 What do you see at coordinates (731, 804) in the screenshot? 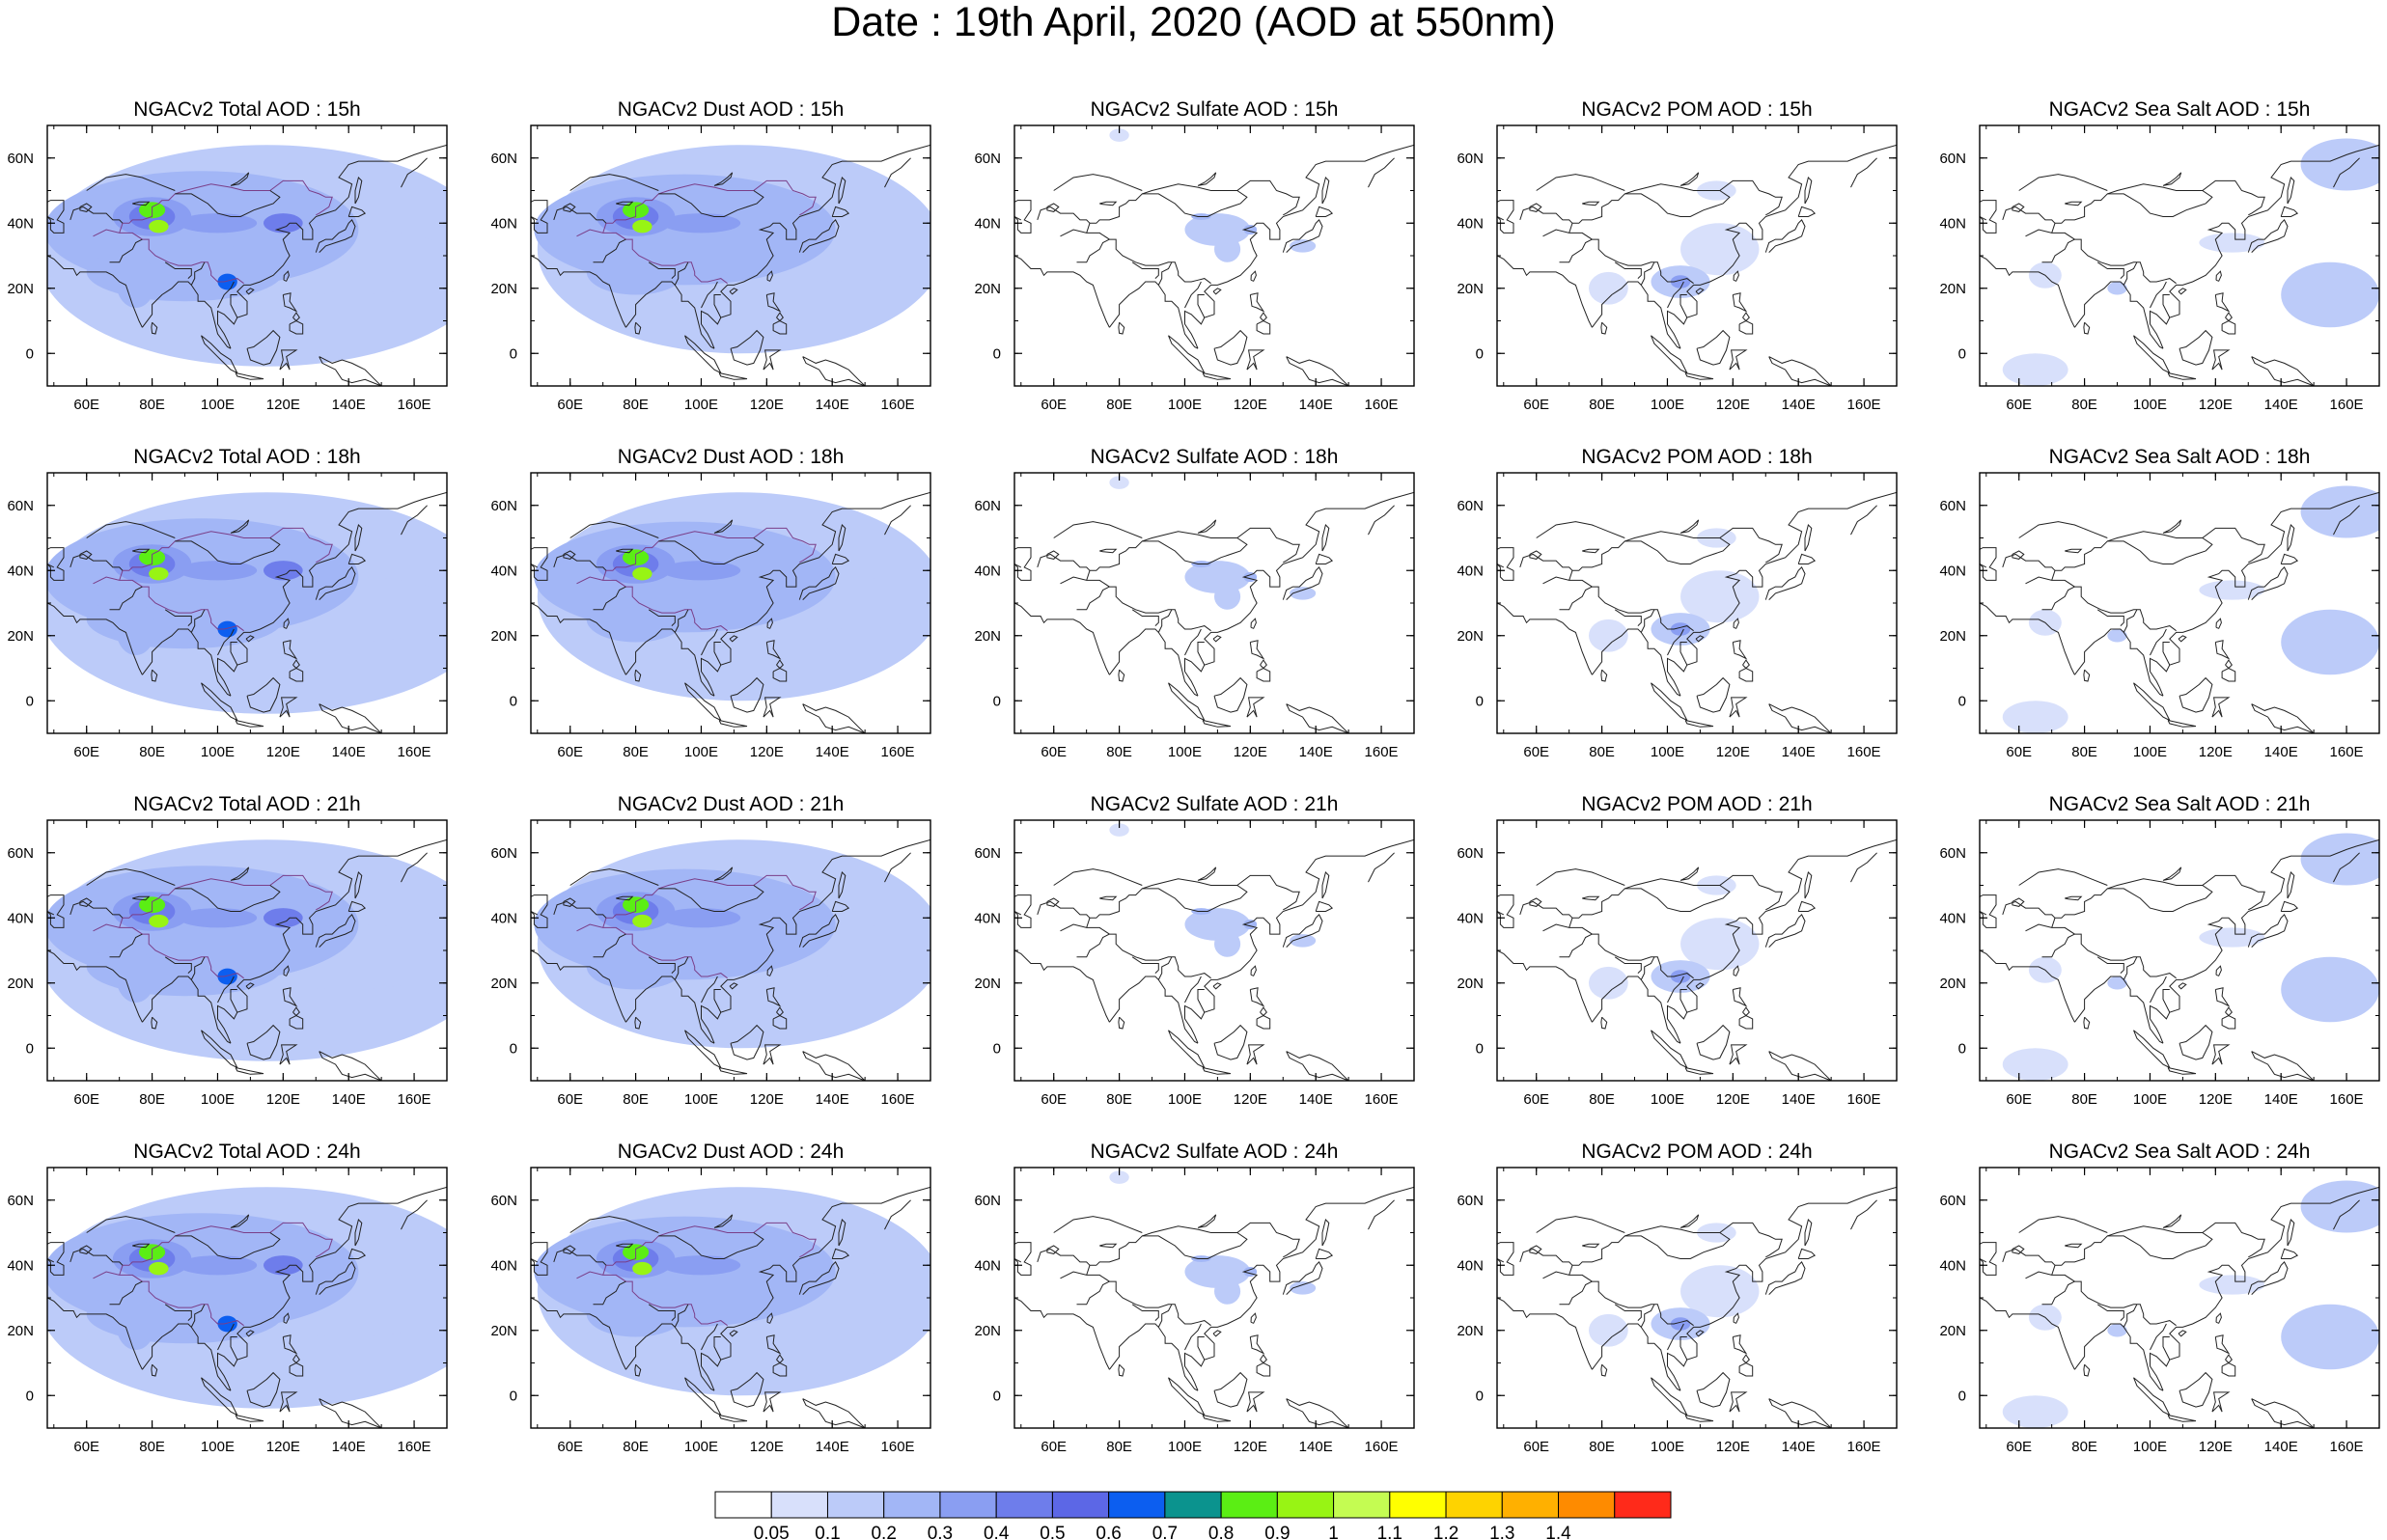
I see `panel-title: NGACv2 Dust AOD : 21h` at bounding box center [731, 804].